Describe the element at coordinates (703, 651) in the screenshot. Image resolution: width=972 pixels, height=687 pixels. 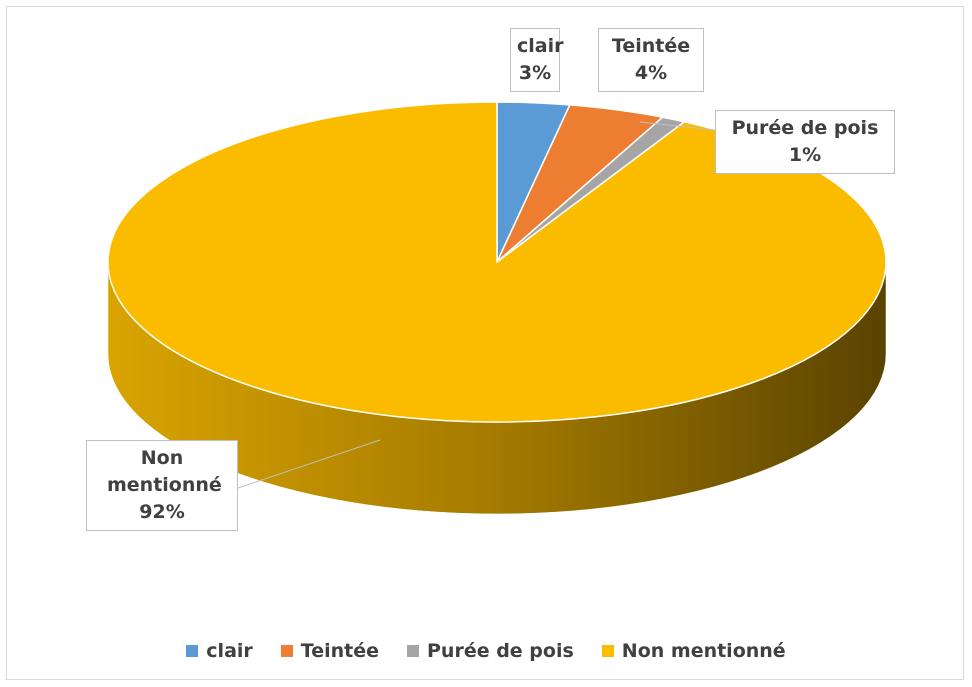
I see `legend-label: Non mentionné` at that location.